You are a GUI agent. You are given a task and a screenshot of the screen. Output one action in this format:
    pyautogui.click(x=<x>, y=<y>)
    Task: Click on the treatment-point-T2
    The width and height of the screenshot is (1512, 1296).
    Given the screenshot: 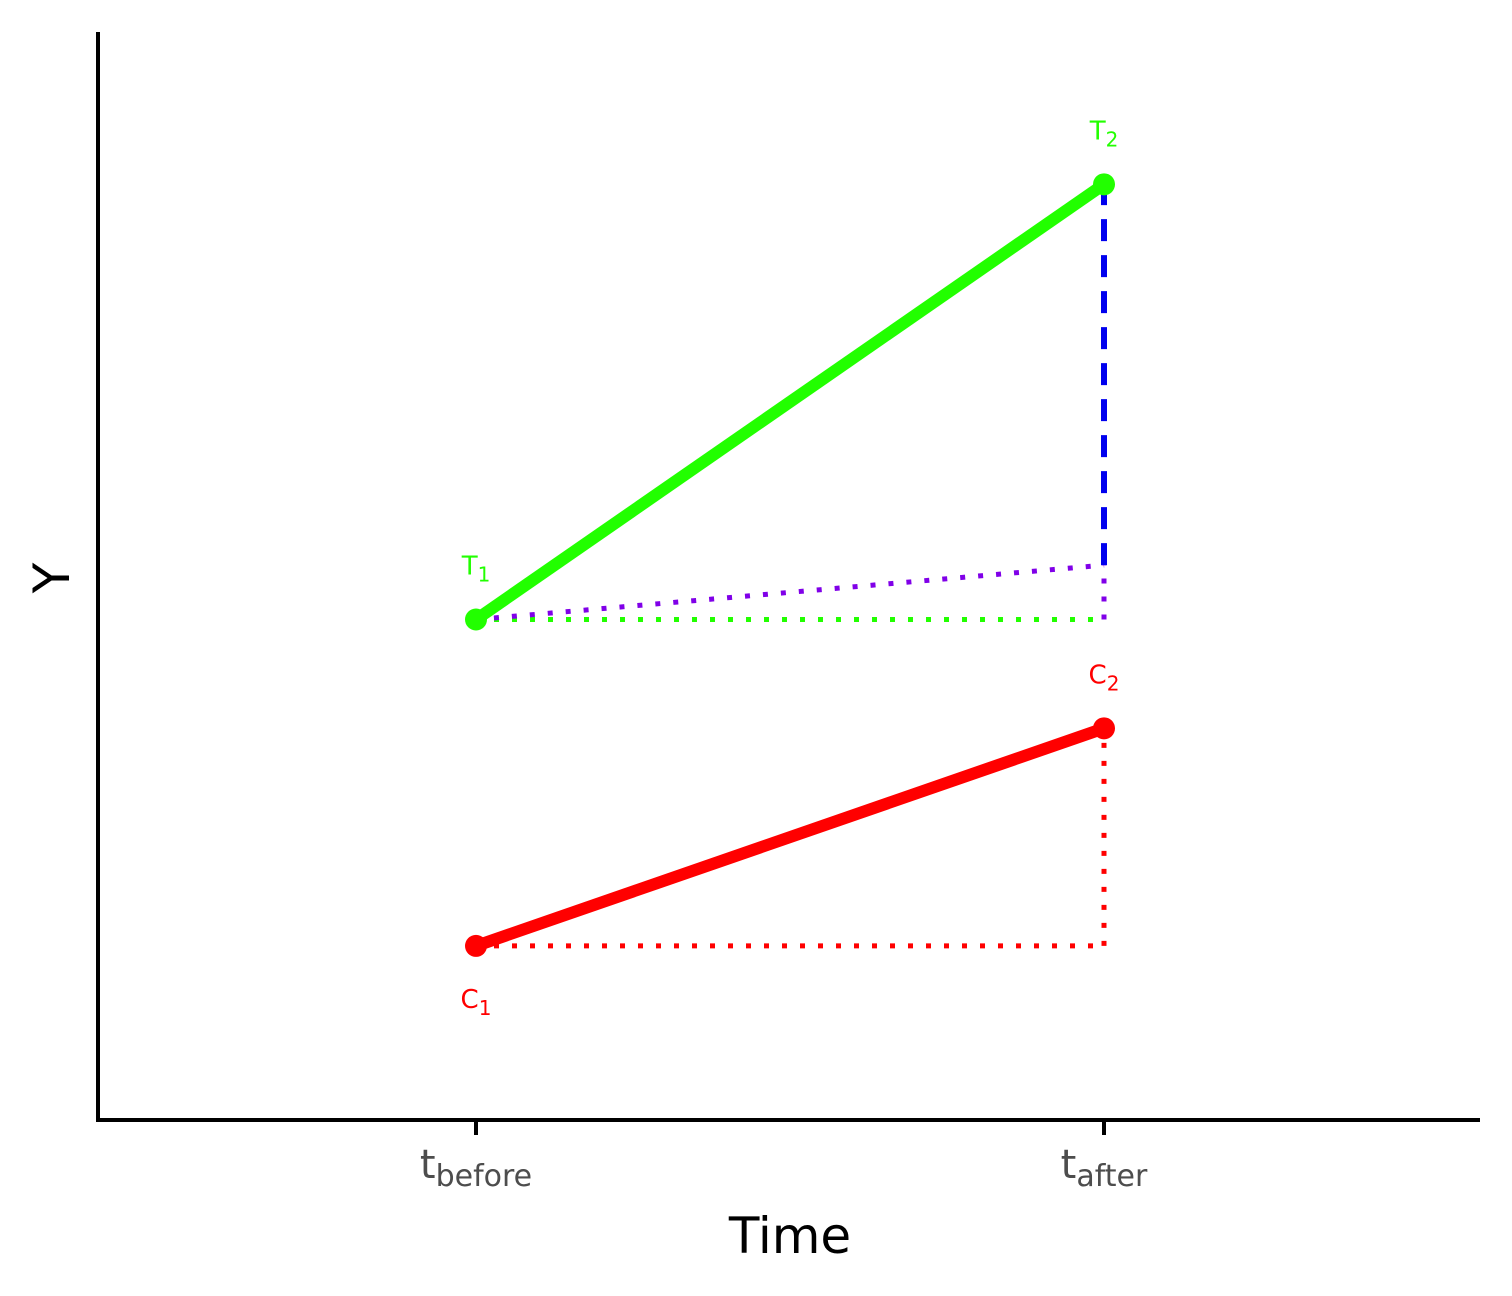 What is the action you would take?
    pyautogui.click(x=1104, y=184)
    